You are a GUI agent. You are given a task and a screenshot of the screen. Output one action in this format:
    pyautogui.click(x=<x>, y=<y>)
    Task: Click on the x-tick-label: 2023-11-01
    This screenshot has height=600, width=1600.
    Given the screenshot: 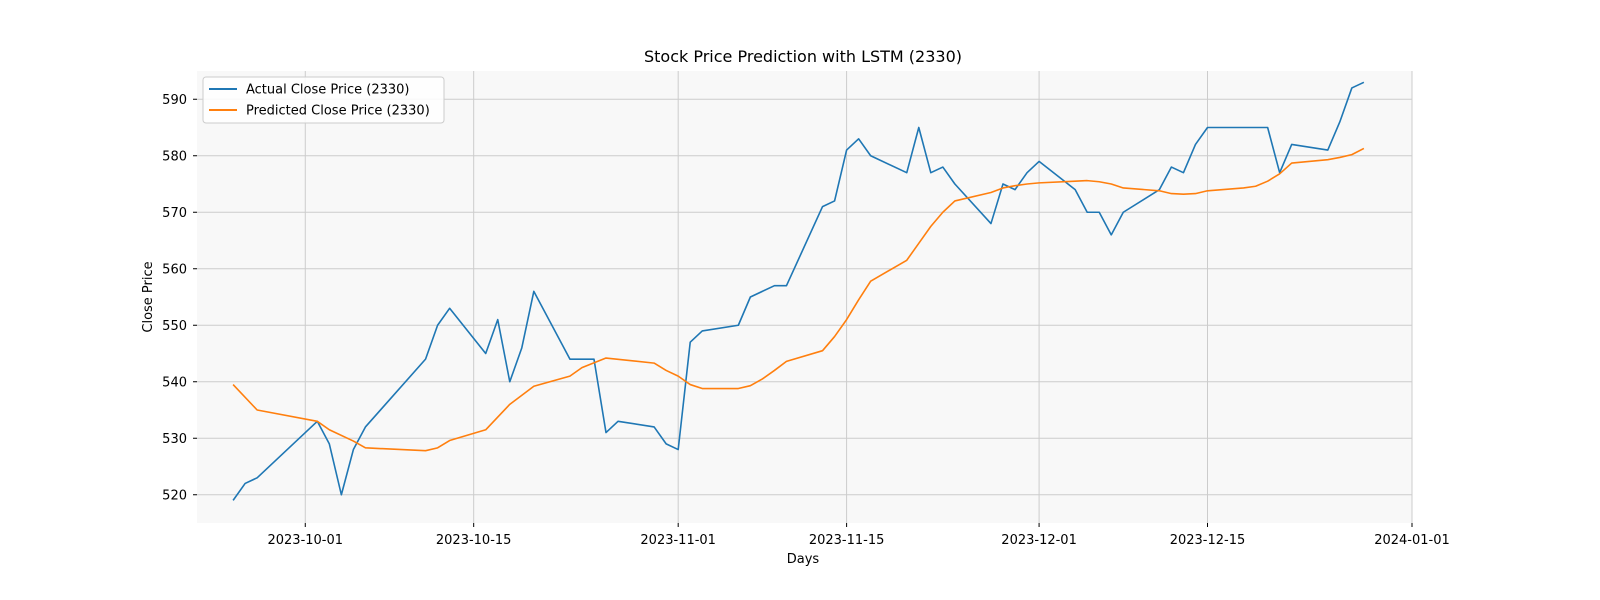 What is the action you would take?
    pyautogui.click(x=678, y=540)
    